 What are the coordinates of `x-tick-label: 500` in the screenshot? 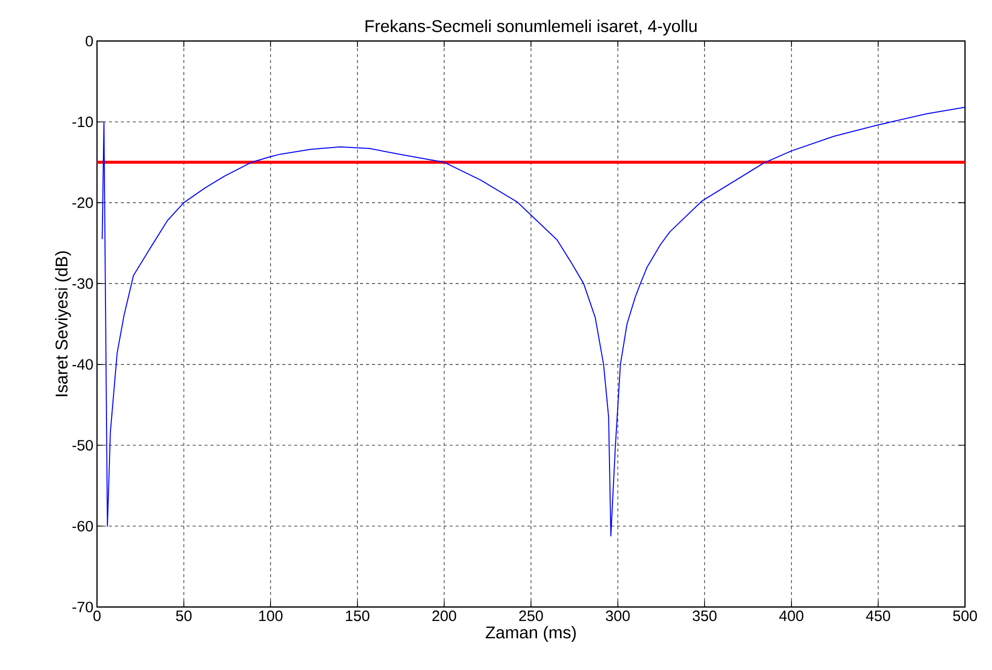 It's located at (965, 616).